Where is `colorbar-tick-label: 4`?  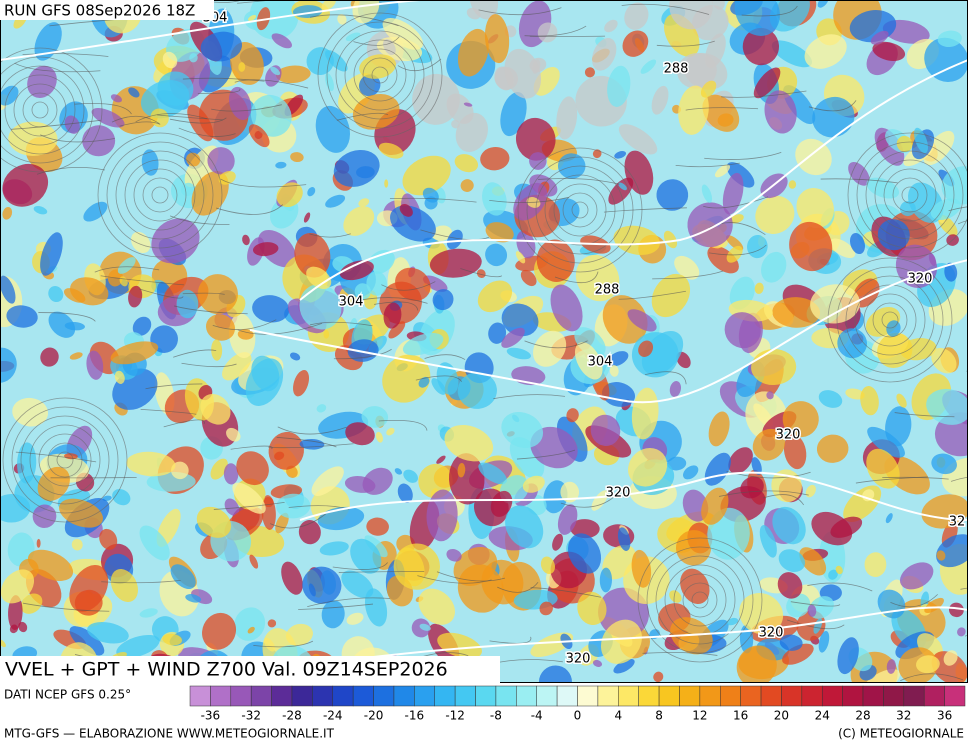
colorbar-tick-label: 4 is located at coordinates (618, 716).